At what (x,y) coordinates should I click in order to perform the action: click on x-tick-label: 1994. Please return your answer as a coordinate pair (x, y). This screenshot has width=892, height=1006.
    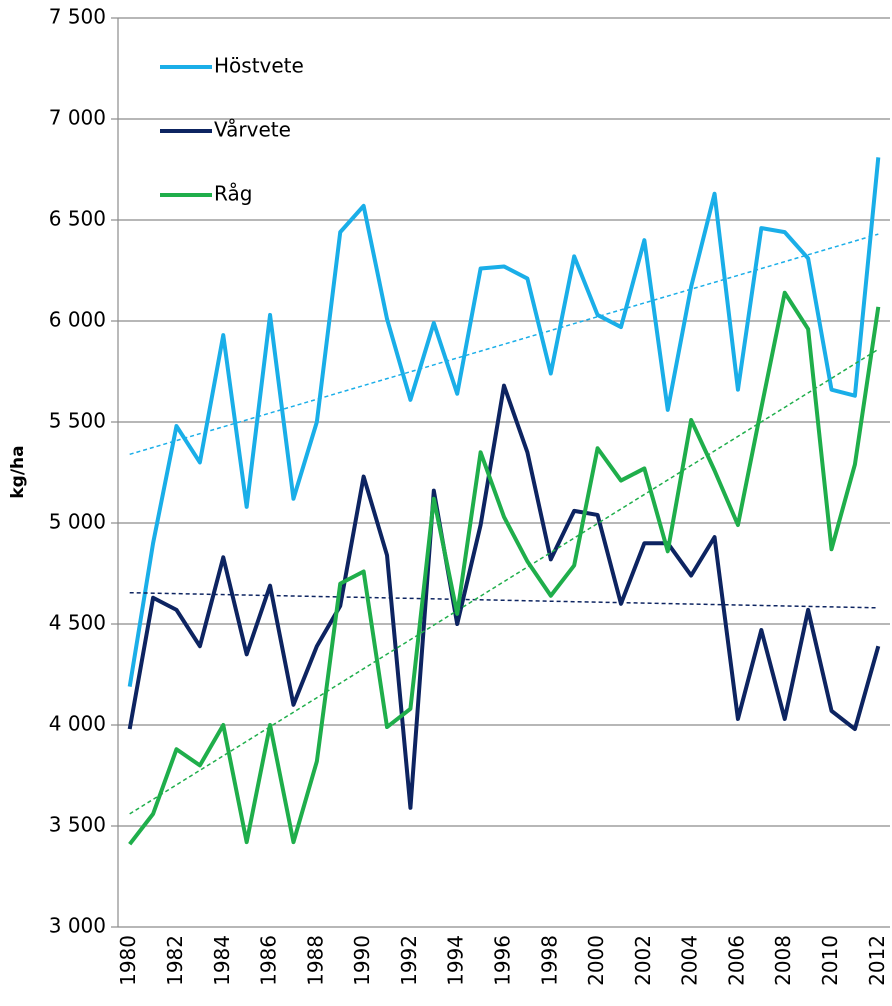
    Looking at the image, I should click on (456, 960).